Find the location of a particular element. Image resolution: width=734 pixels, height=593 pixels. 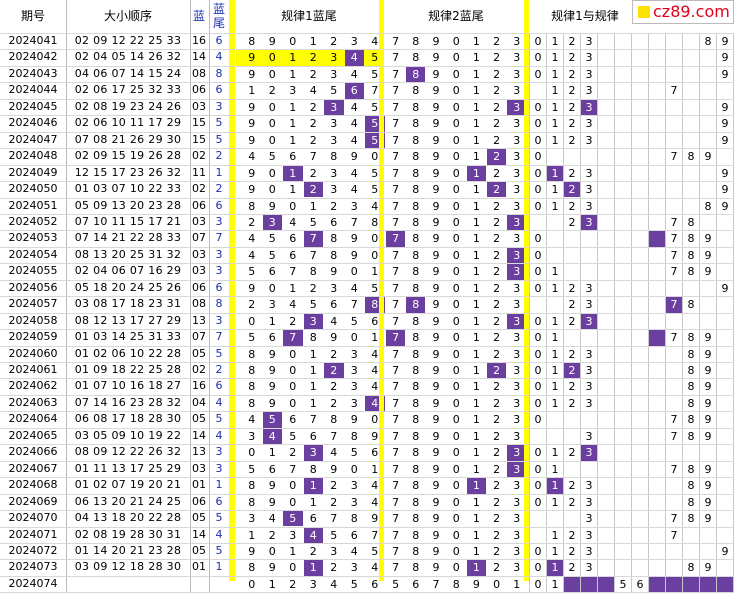

blue-ball-cell: 05 is located at coordinates (199, 550).